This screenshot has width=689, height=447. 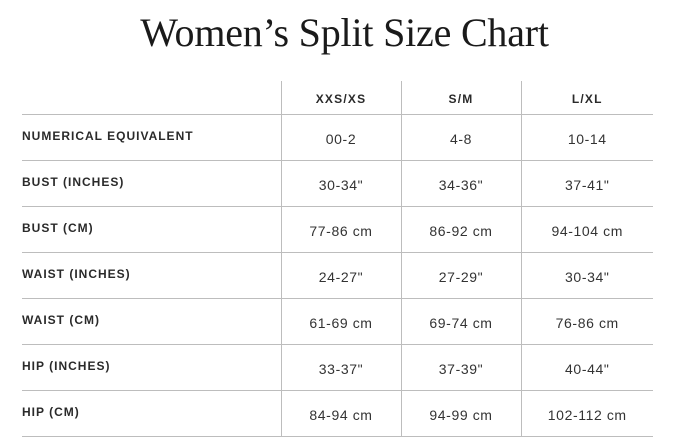 I want to click on table-cell: 76-86 cm, so click(x=586, y=321).